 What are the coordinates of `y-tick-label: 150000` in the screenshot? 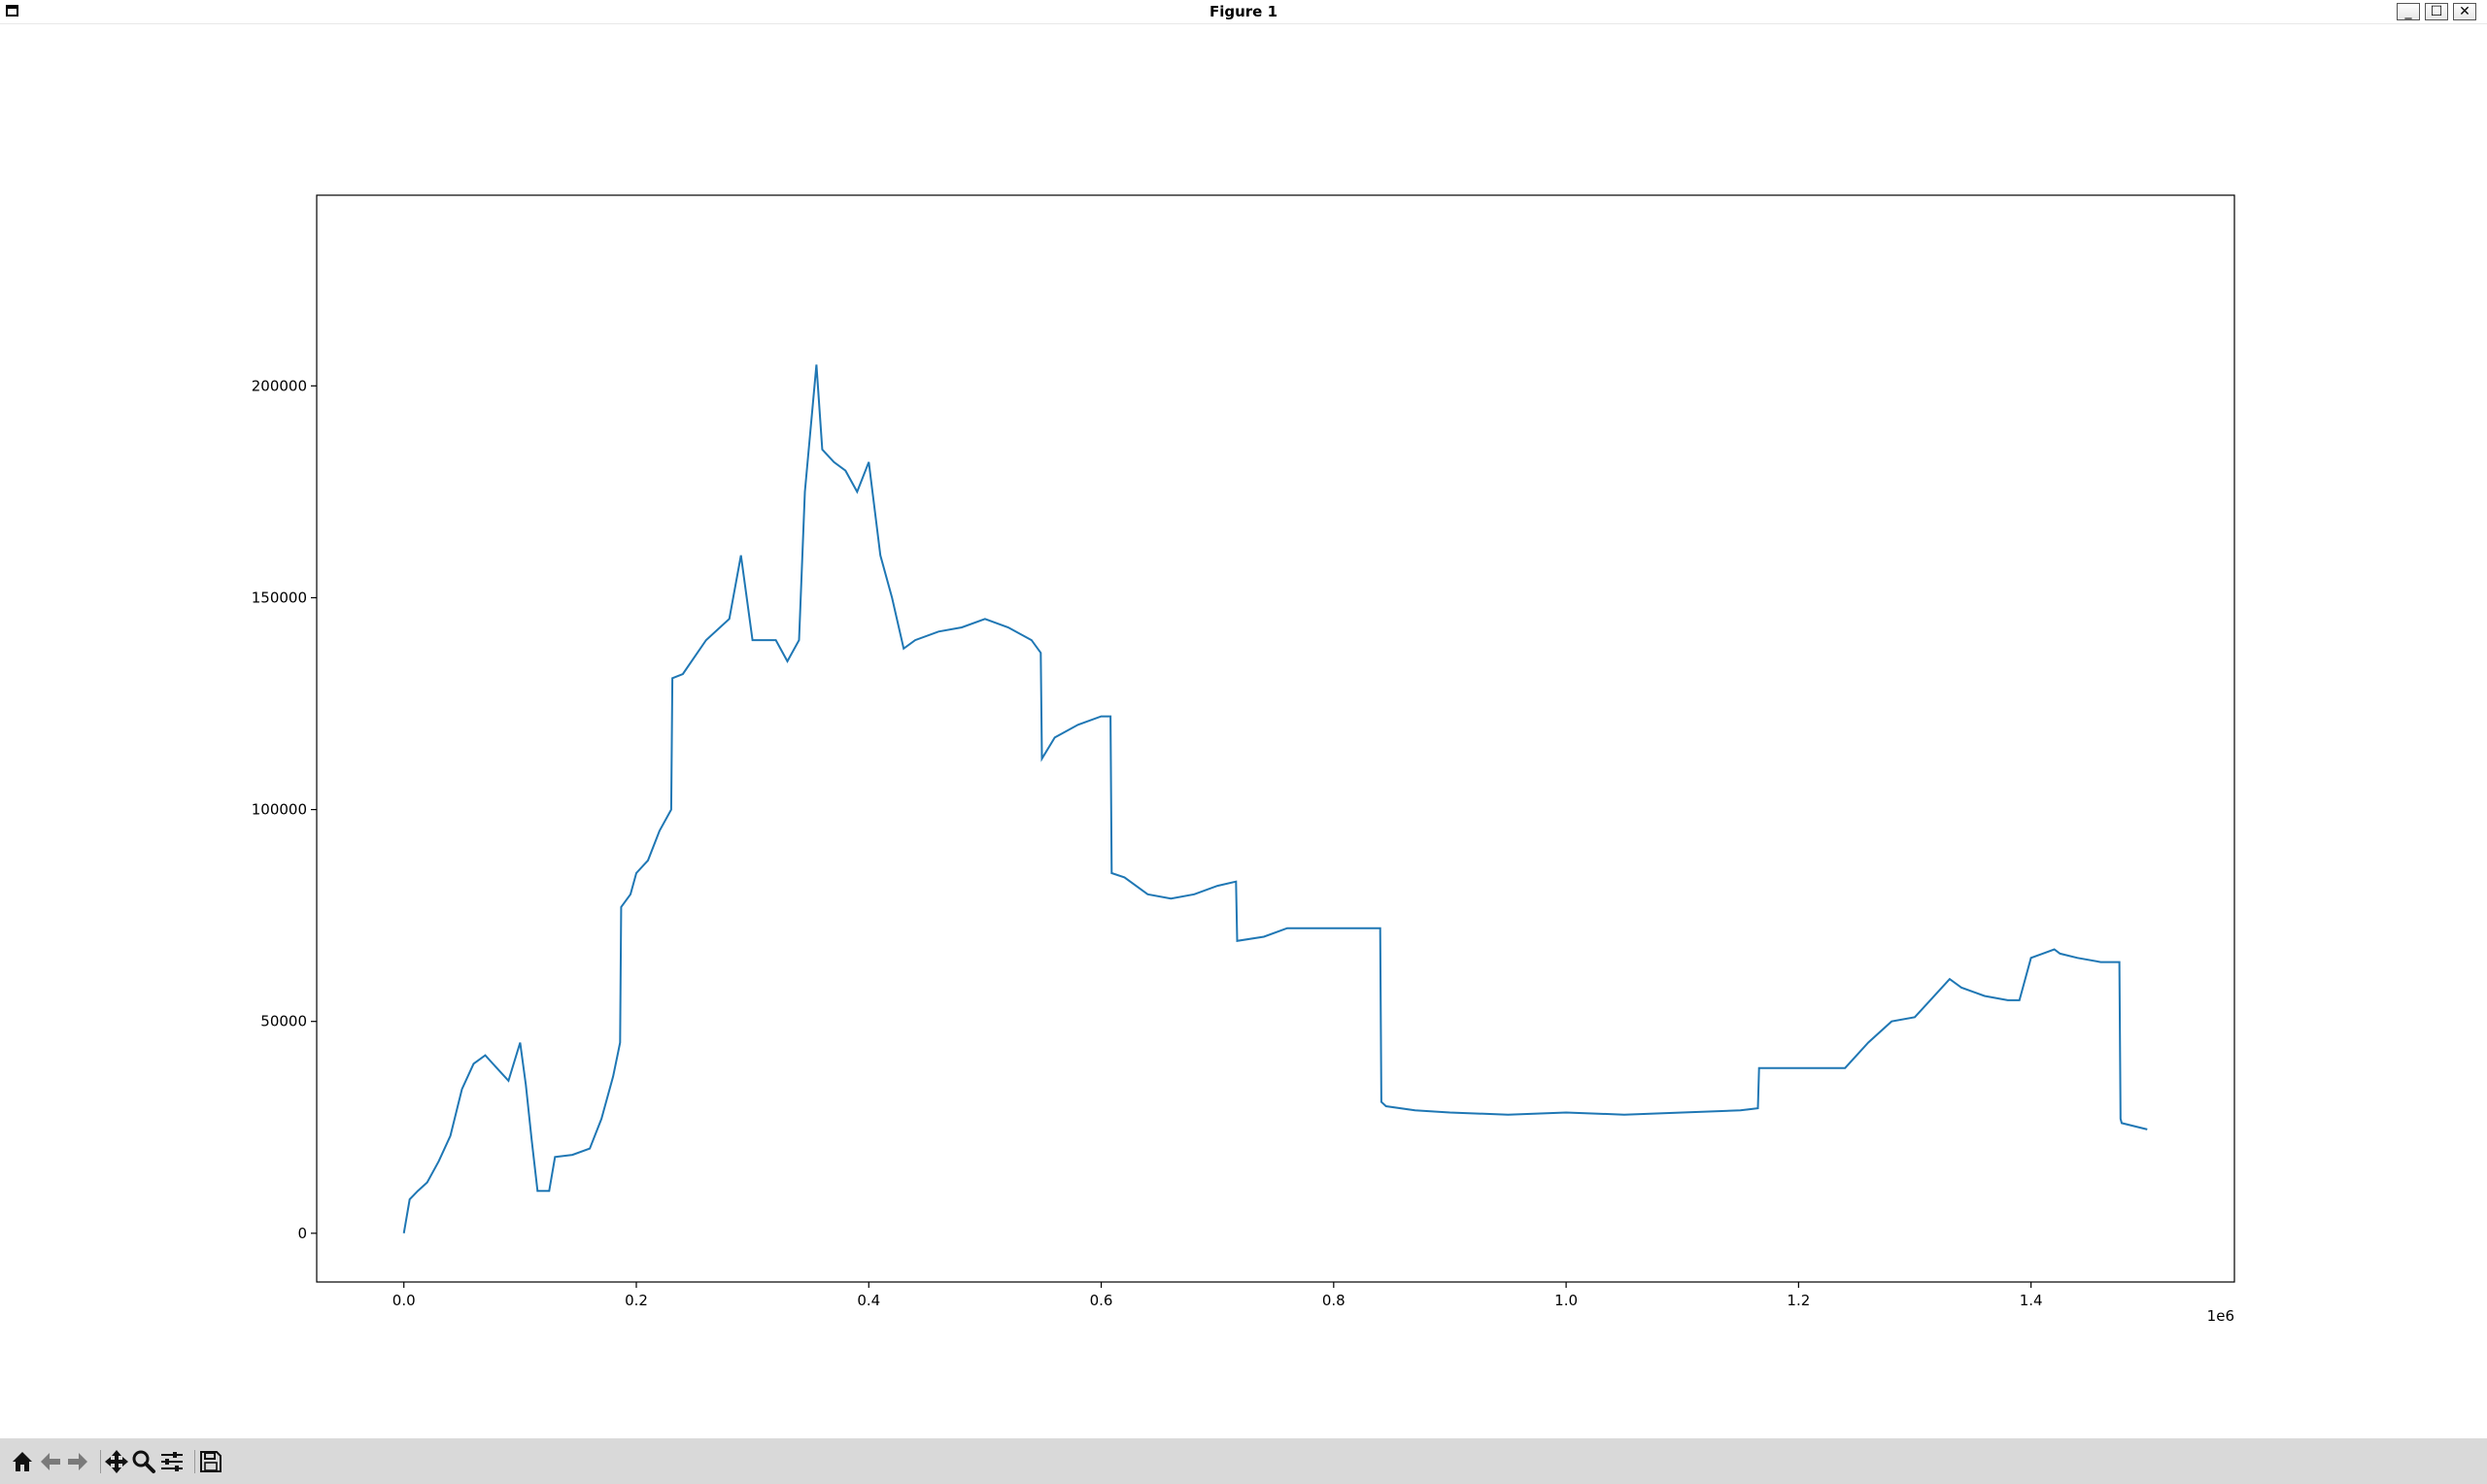 It's located at (279, 597).